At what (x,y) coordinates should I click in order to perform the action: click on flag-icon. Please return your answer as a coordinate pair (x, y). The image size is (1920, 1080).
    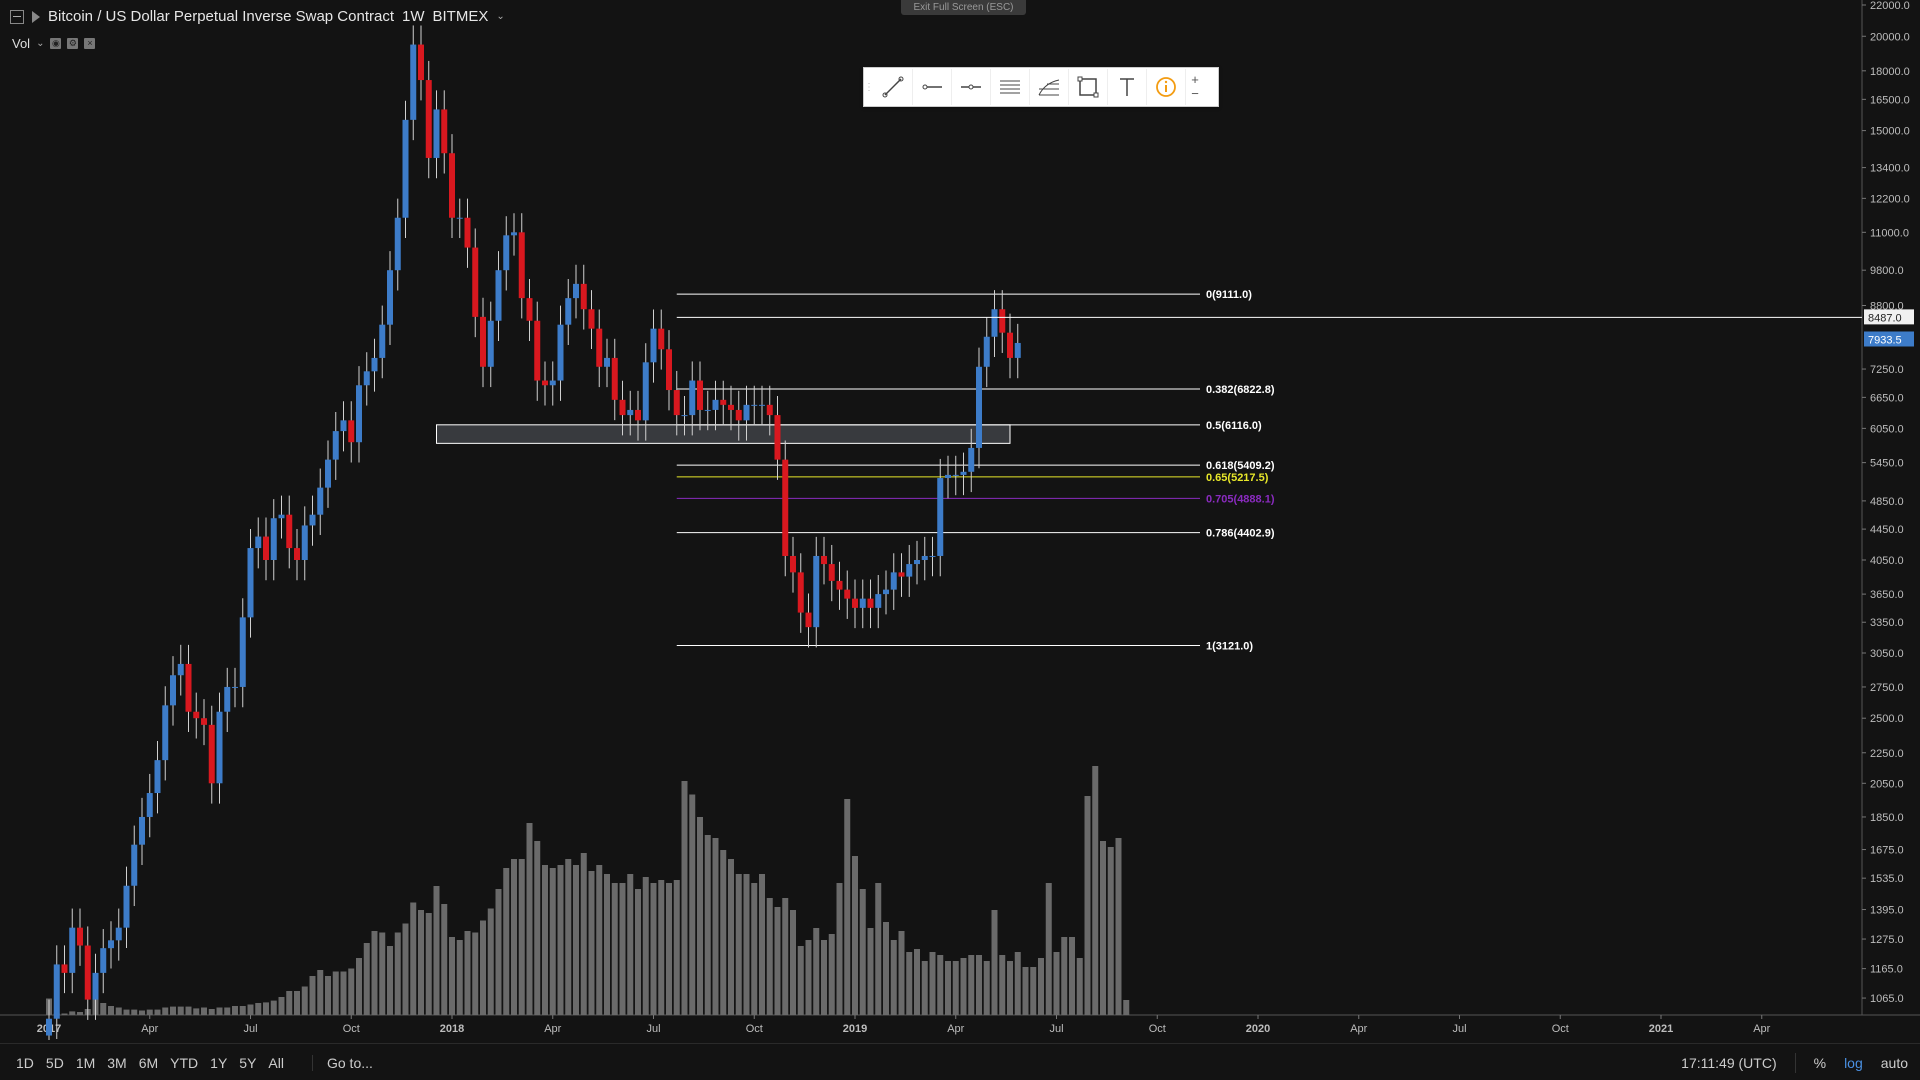
    Looking at the image, I should click on (36, 16).